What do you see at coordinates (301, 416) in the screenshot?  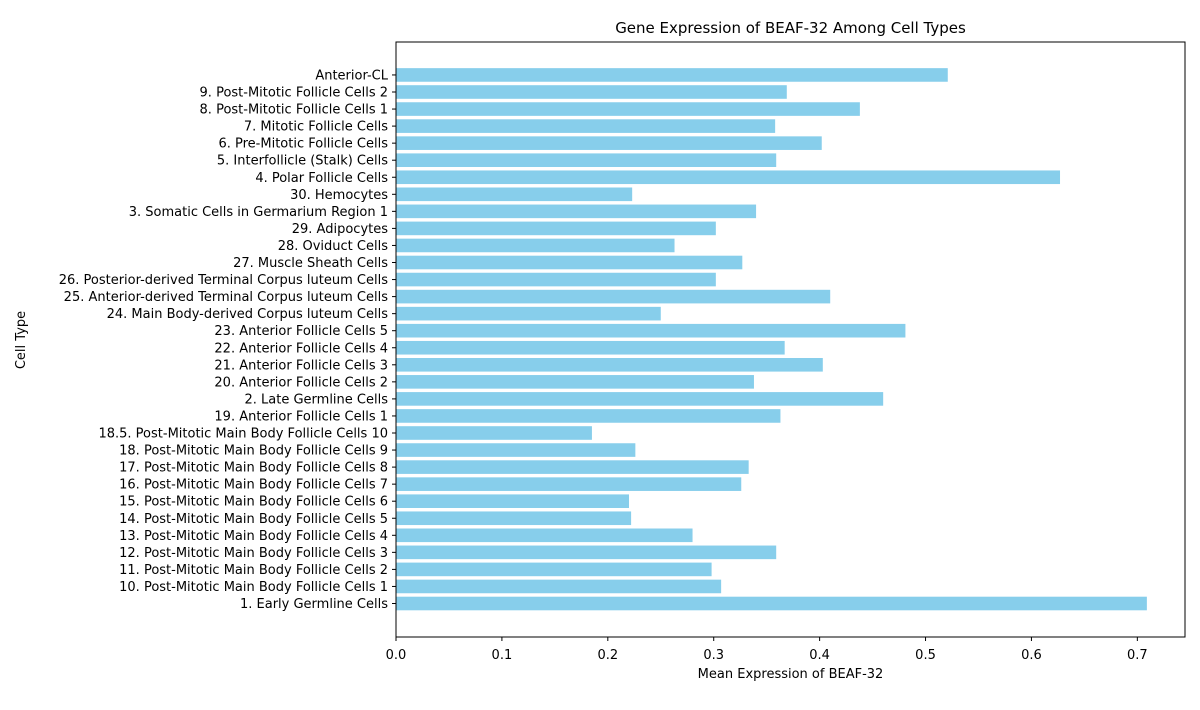 I see `y-tick-label: 19. Anterior Follicle Cells 1` at bounding box center [301, 416].